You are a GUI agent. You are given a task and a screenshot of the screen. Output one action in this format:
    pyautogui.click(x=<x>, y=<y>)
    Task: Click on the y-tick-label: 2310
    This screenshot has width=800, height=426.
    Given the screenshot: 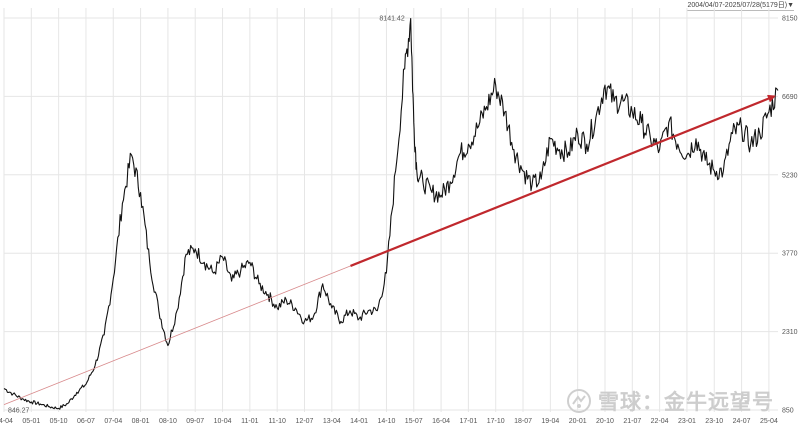 What is the action you would take?
    pyautogui.click(x=790, y=332)
    